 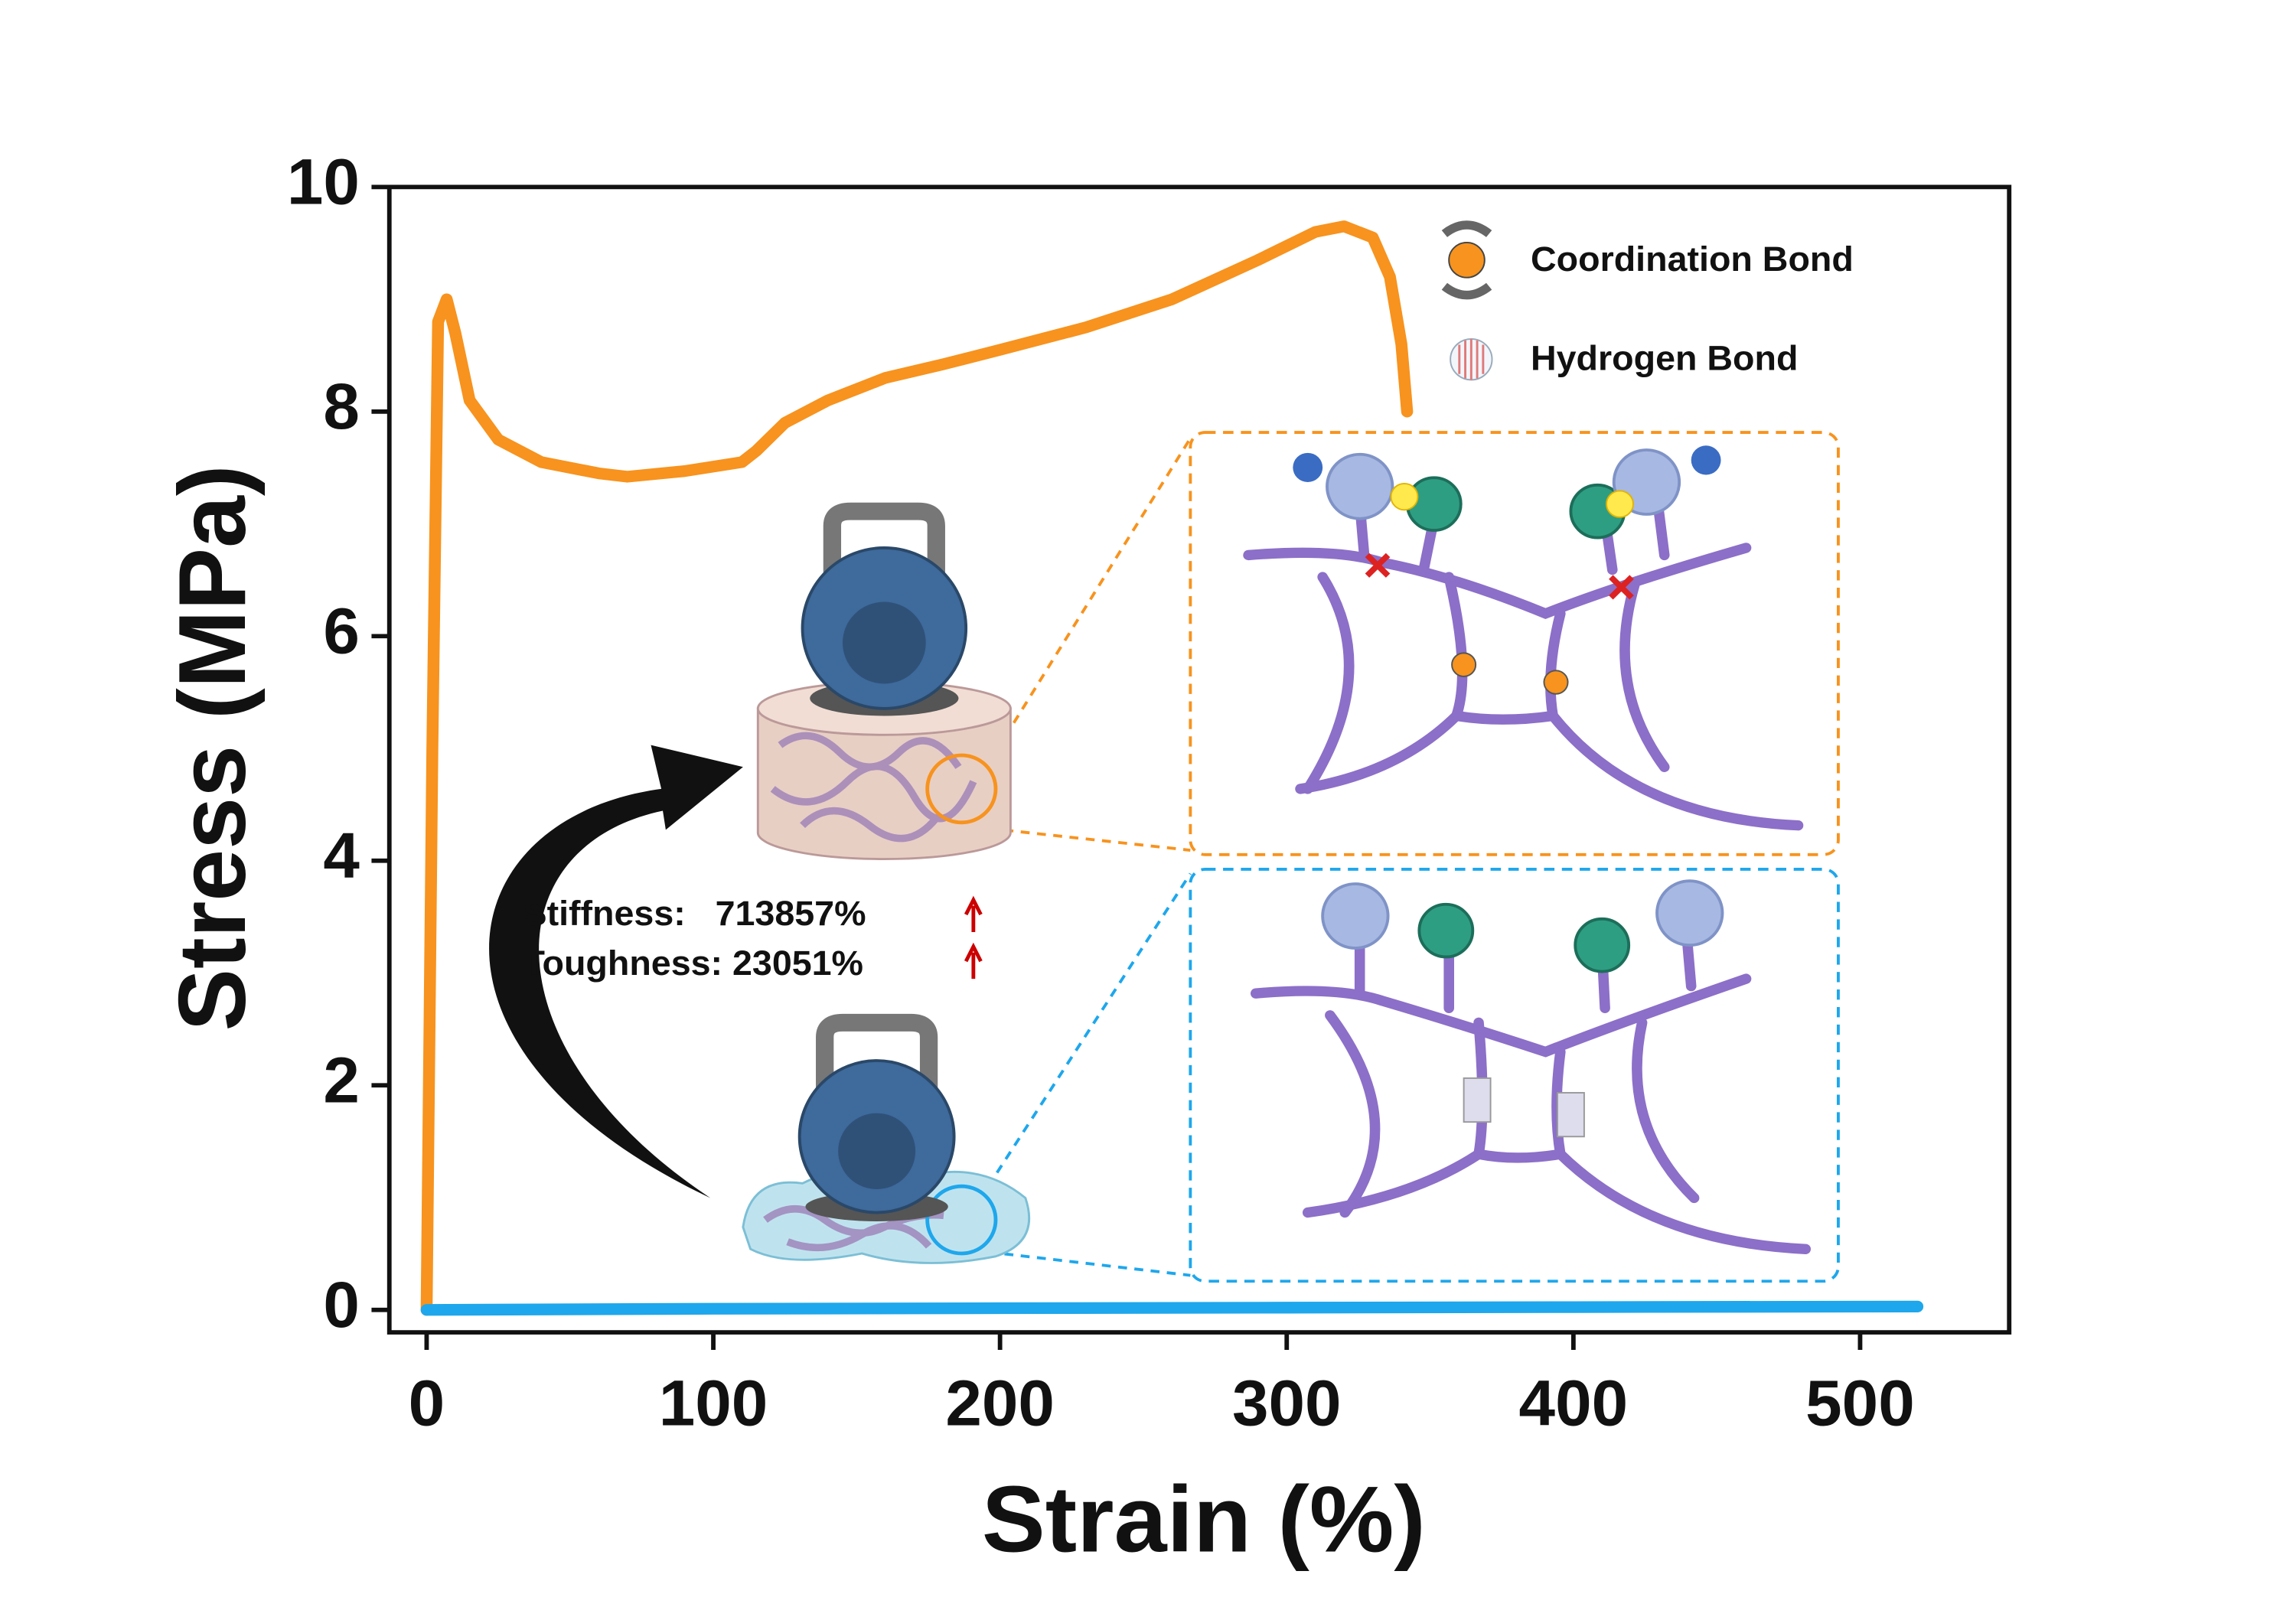 I want to click on x-tick-label: 300, so click(x=1287, y=1403).